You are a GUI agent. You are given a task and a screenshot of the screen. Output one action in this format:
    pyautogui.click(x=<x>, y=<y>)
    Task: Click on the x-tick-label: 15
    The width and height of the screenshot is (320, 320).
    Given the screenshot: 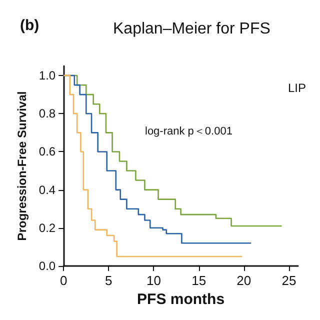 What is the action you would take?
    pyautogui.click(x=199, y=280)
    